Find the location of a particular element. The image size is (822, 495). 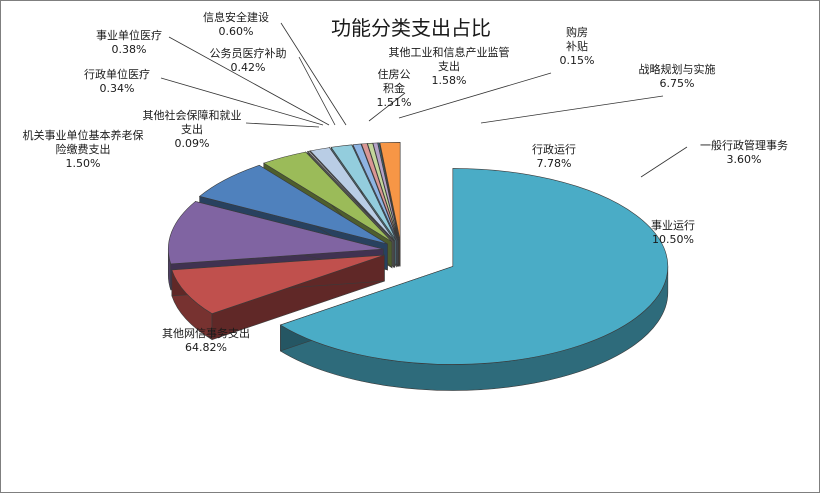

slice-6-value: 1.51% is located at coordinates (394, 102).